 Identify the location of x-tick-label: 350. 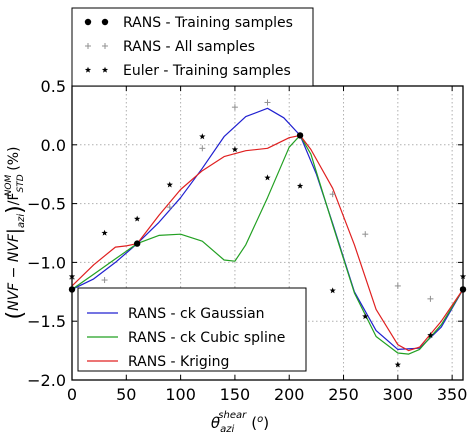
(452, 394).